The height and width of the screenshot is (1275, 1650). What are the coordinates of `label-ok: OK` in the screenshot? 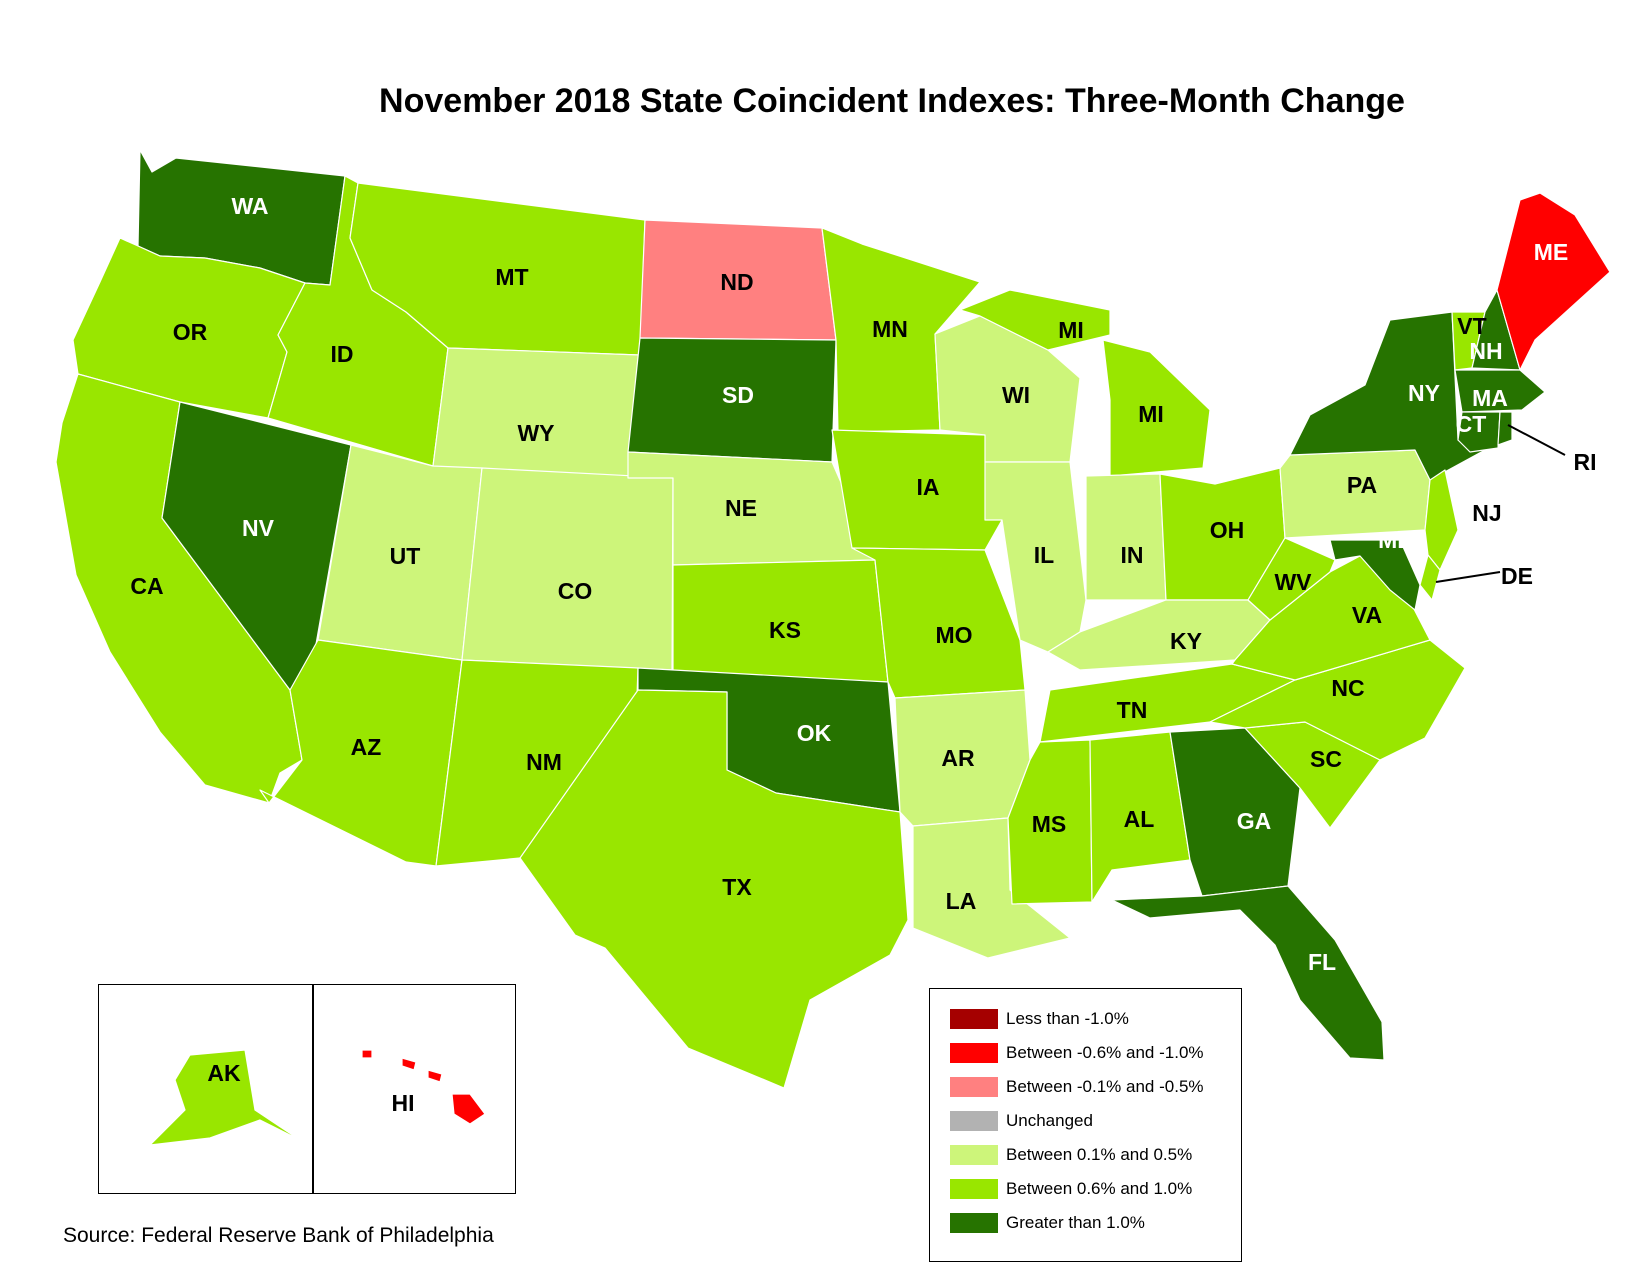 It's located at (814, 733).